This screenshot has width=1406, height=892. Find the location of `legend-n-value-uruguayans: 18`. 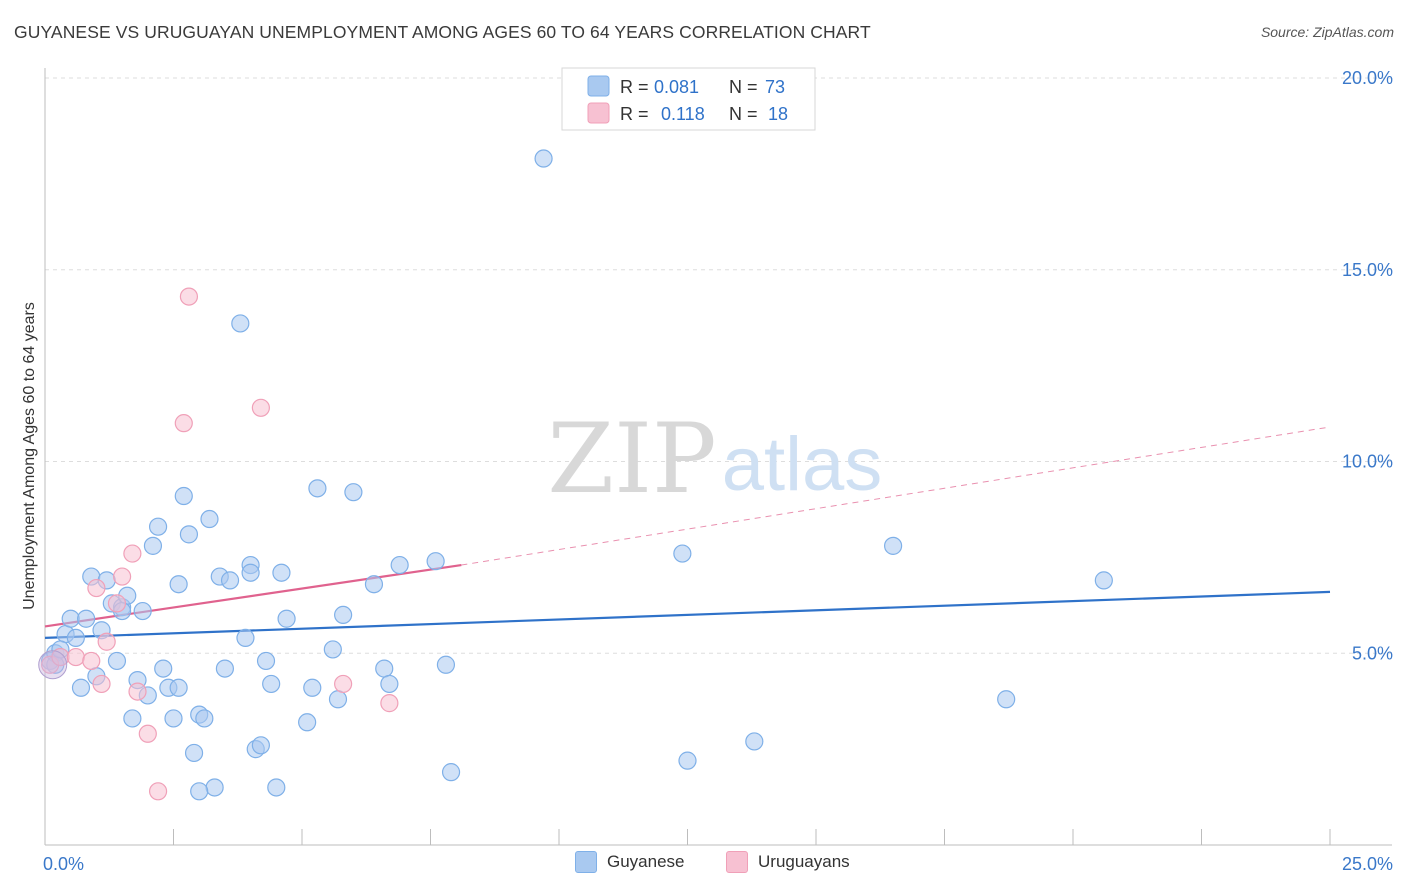

legend-n-value-uruguayans: 18 is located at coordinates (778, 114).